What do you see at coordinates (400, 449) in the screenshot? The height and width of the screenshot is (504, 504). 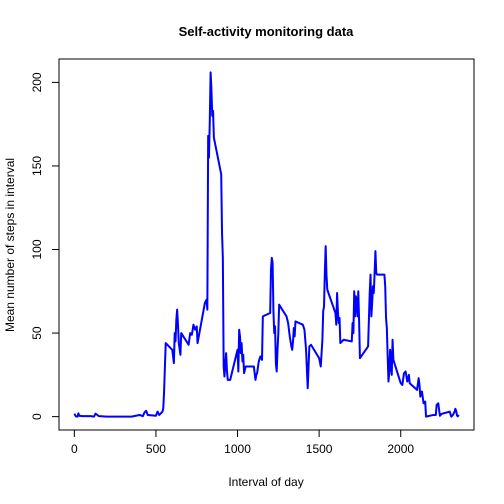 I see `x-tick-label: 2000` at bounding box center [400, 449].